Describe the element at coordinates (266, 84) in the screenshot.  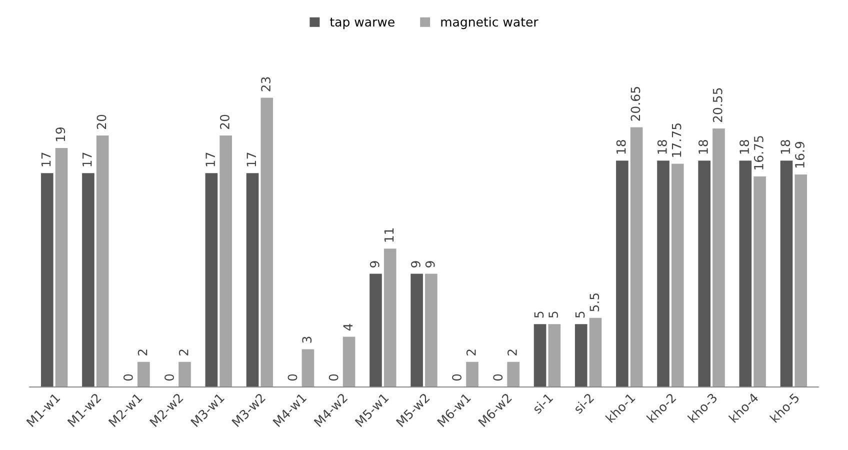
I see `data-label: 23` at that location.